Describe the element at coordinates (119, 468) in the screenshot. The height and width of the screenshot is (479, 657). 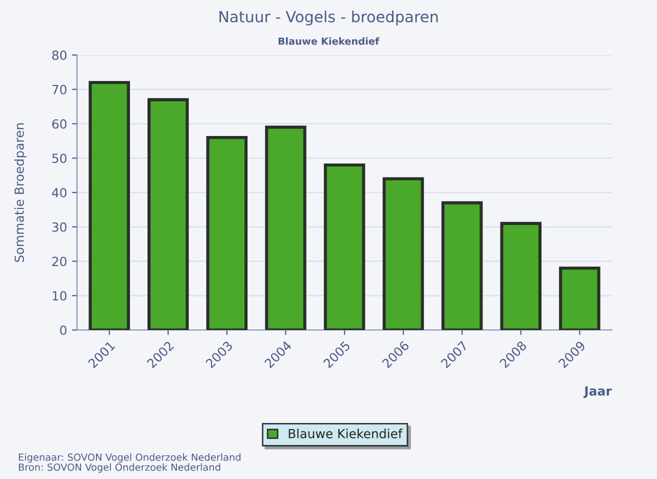
I see `text: Bron: SOVON Vogel Onderzoek Nederland` at that location.